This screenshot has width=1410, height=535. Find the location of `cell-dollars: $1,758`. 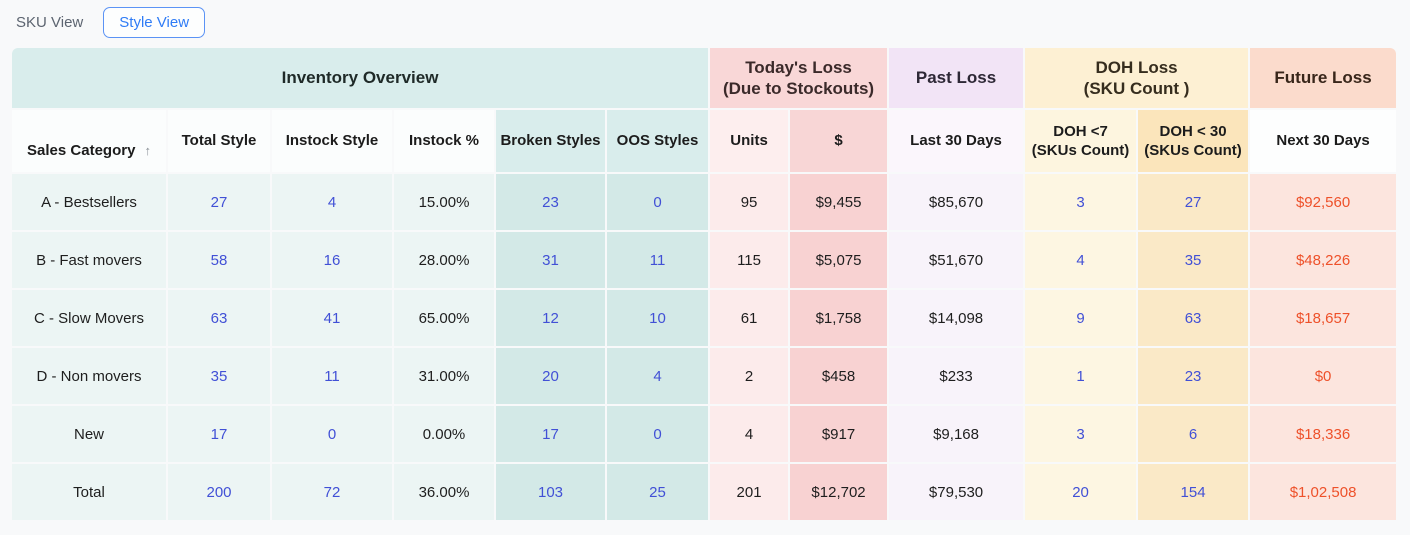

cell-dollars: $1,758 is located at coordinates (839, 318).